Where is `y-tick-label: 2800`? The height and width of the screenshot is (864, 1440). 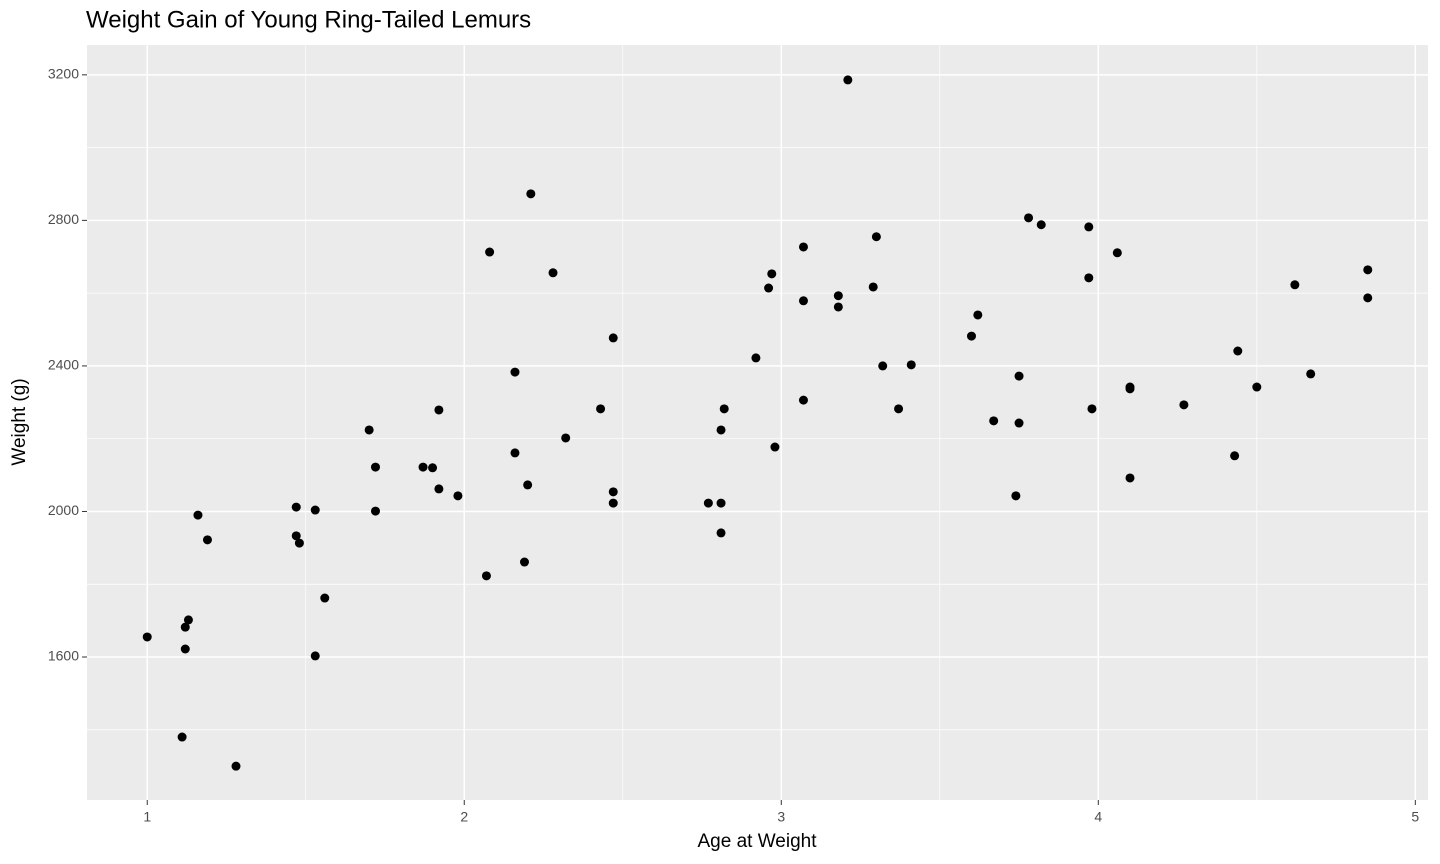
y-tick-label: 2800 is located at coordinates (63, 219).